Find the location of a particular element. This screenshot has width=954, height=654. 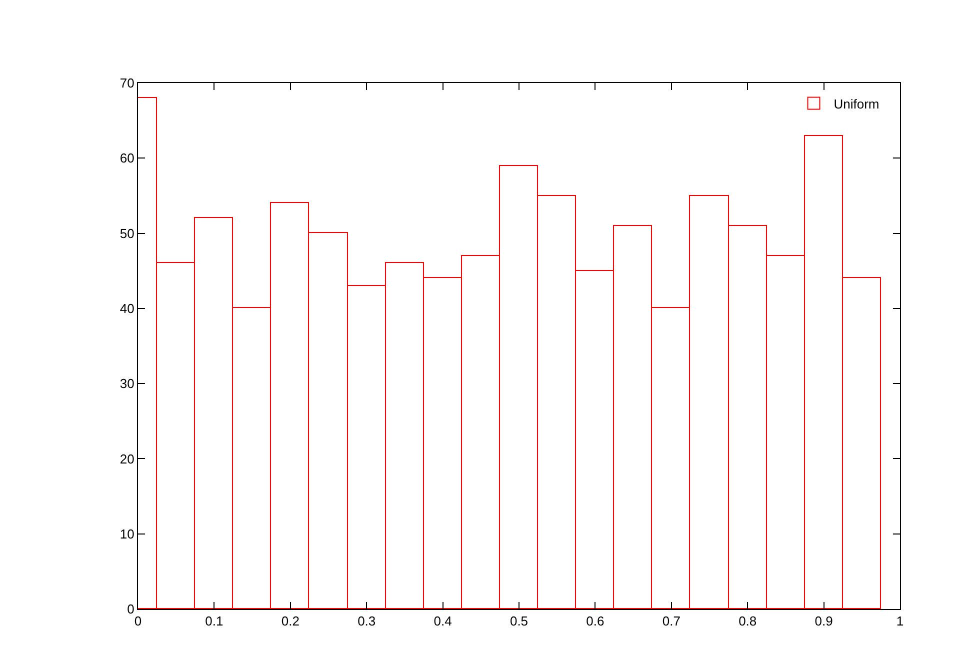

y-tick-label: 20 is located at coordinates (127, 458).